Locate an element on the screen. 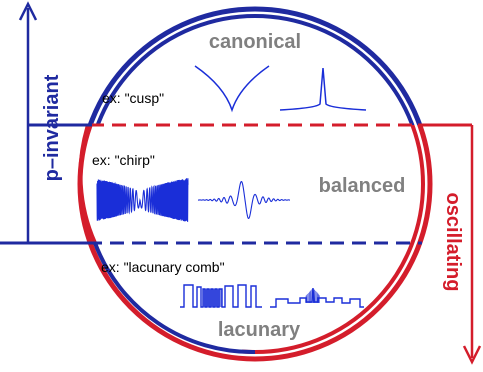 Image resolution: width=483 pixels, height=372 pixels. lacunary-comb-spike-cluster is located at coordinates (312, 295).